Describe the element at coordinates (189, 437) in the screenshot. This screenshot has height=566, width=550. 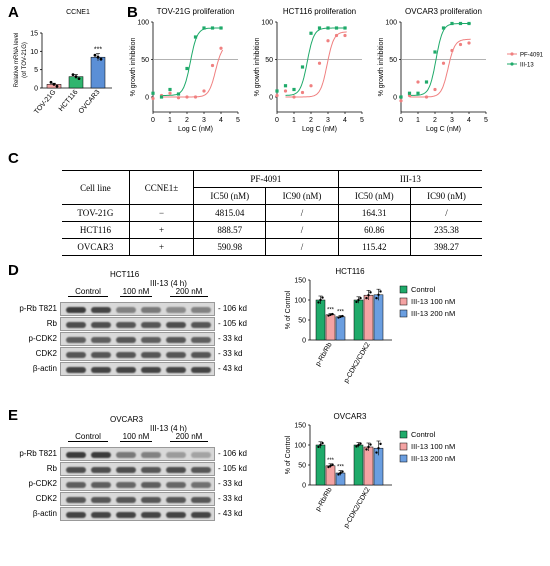
I see `blot-lane-label: 200 nM` at that location.